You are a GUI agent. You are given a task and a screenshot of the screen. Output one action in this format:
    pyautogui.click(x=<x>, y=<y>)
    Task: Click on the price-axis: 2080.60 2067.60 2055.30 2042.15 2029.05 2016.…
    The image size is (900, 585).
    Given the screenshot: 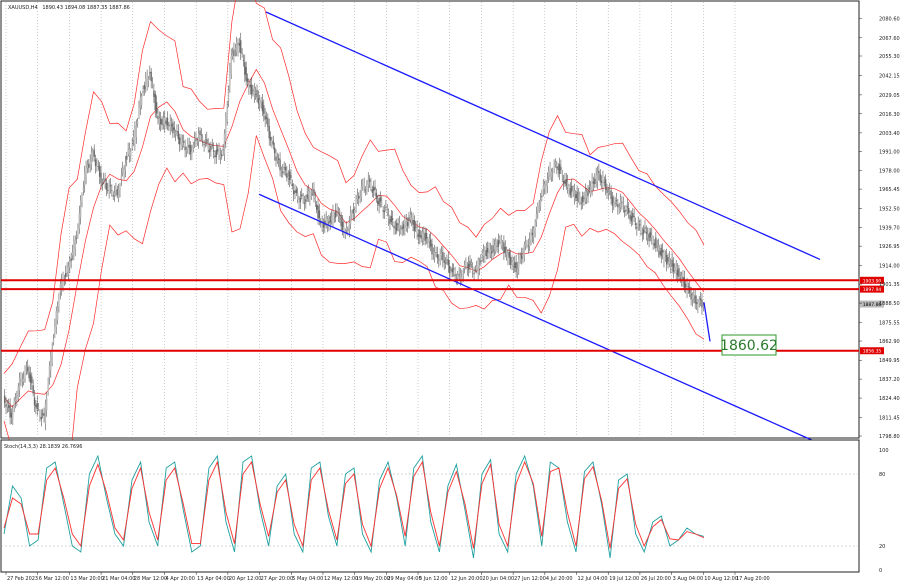 What is the action you would take?
    pyautogui.click(x=879, y=228)
    